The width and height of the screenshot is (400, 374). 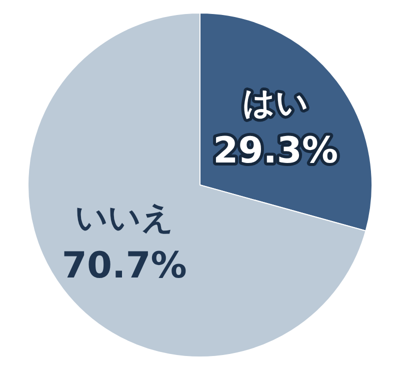 I want to click on data-label: 29.3%, so click(x=275, y=151).